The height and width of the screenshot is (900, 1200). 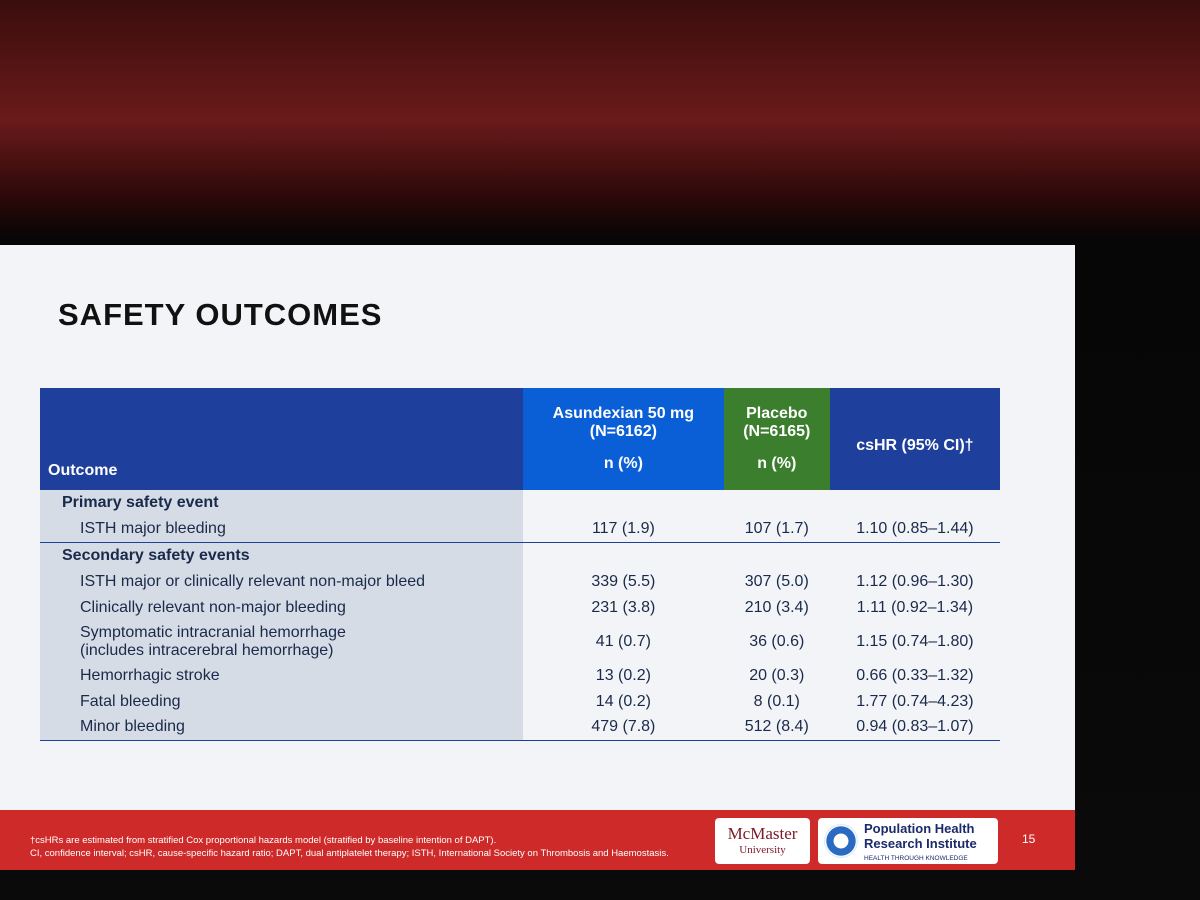 What do you see at coordinates (915, 701) in the screenshot?
I see `value-cell: 1.77 (0.74–4.23)` at bounding box center [915, 701].